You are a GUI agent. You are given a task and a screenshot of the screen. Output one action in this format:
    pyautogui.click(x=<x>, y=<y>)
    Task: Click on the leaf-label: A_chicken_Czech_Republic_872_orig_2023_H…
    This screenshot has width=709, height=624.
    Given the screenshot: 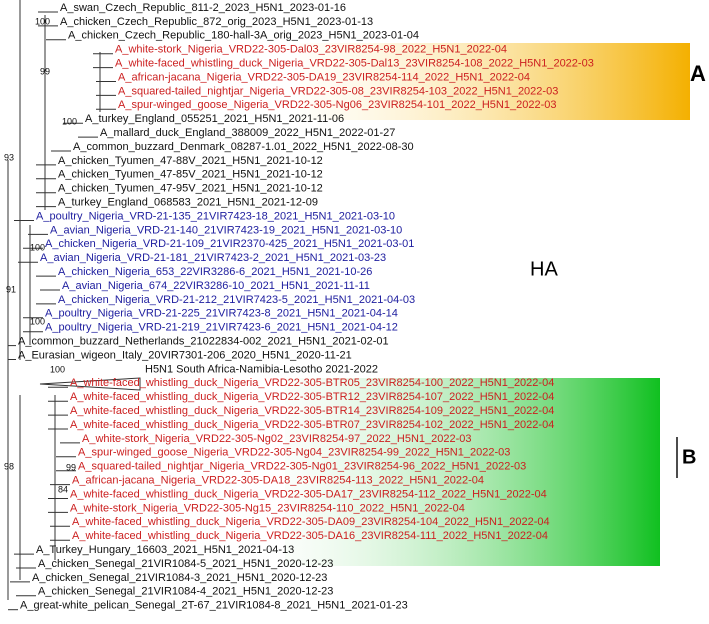 What is the action you would take?
    pyautogui.click(x=216, y=22)
    